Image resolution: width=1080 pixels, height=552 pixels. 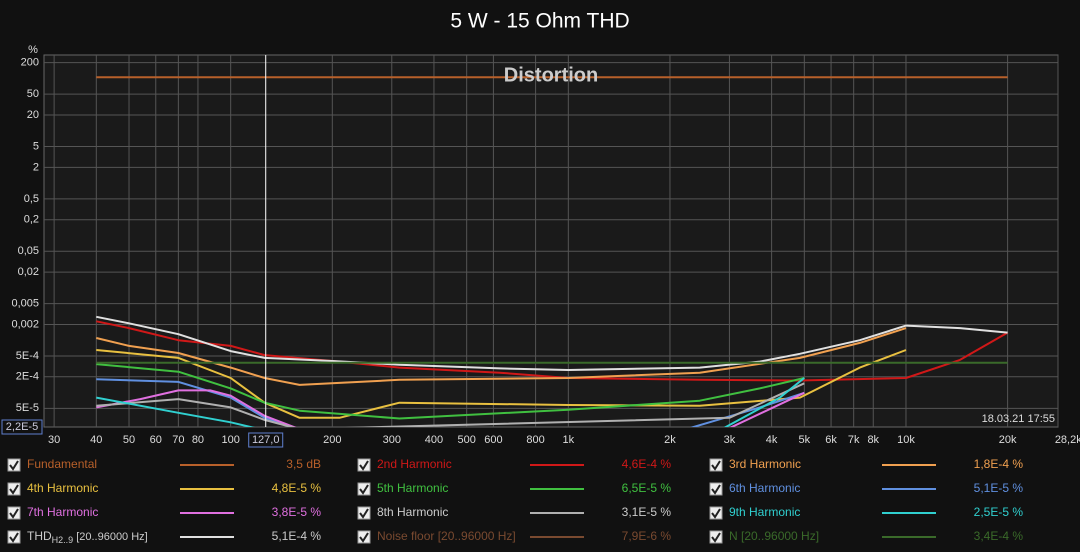 I want to click on x-tick-label: 2k, so click(x=670, y=440).